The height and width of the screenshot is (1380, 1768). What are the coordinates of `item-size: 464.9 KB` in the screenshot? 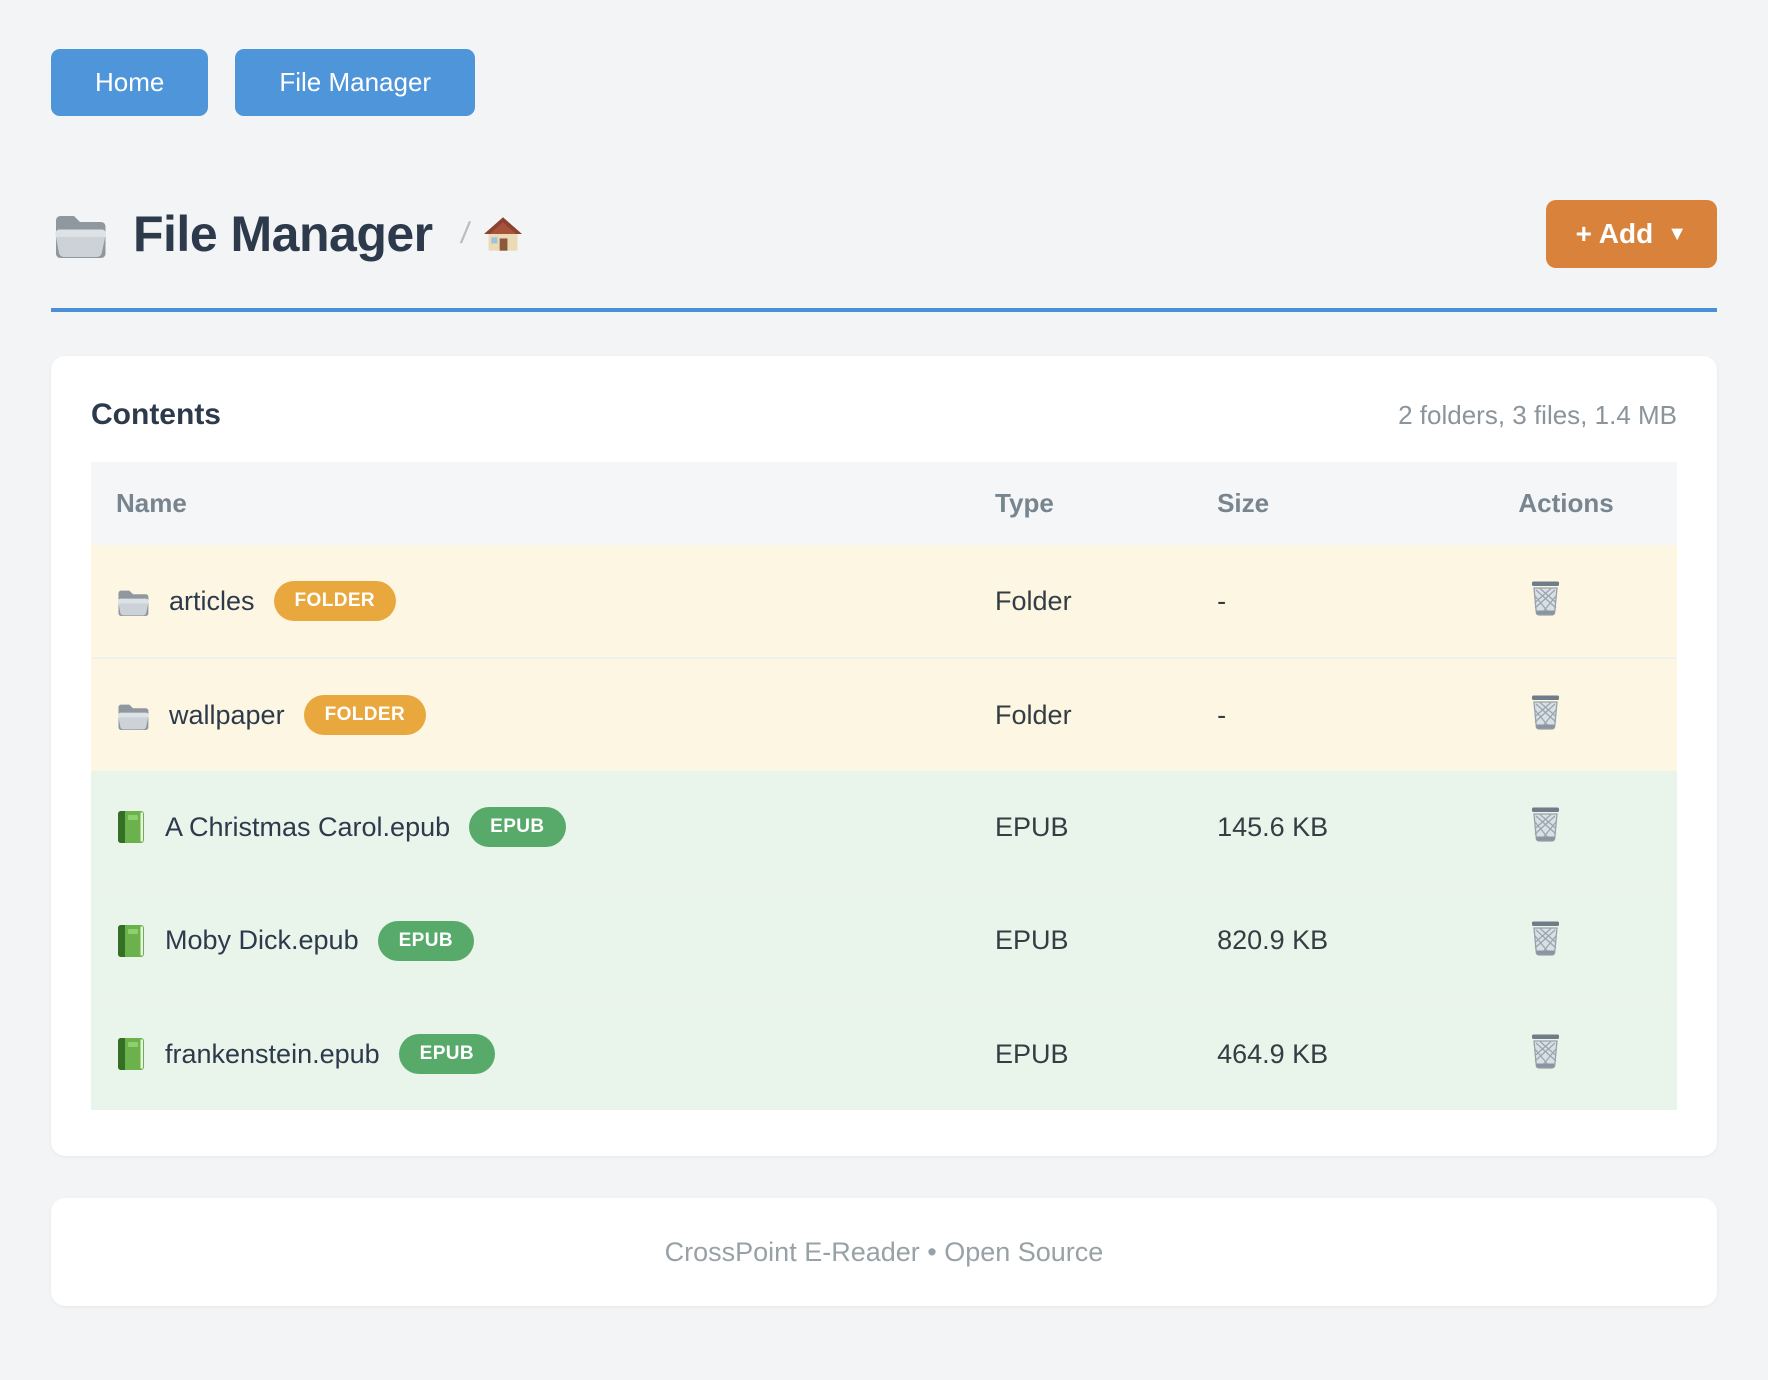 It's located at (1368, 1053).